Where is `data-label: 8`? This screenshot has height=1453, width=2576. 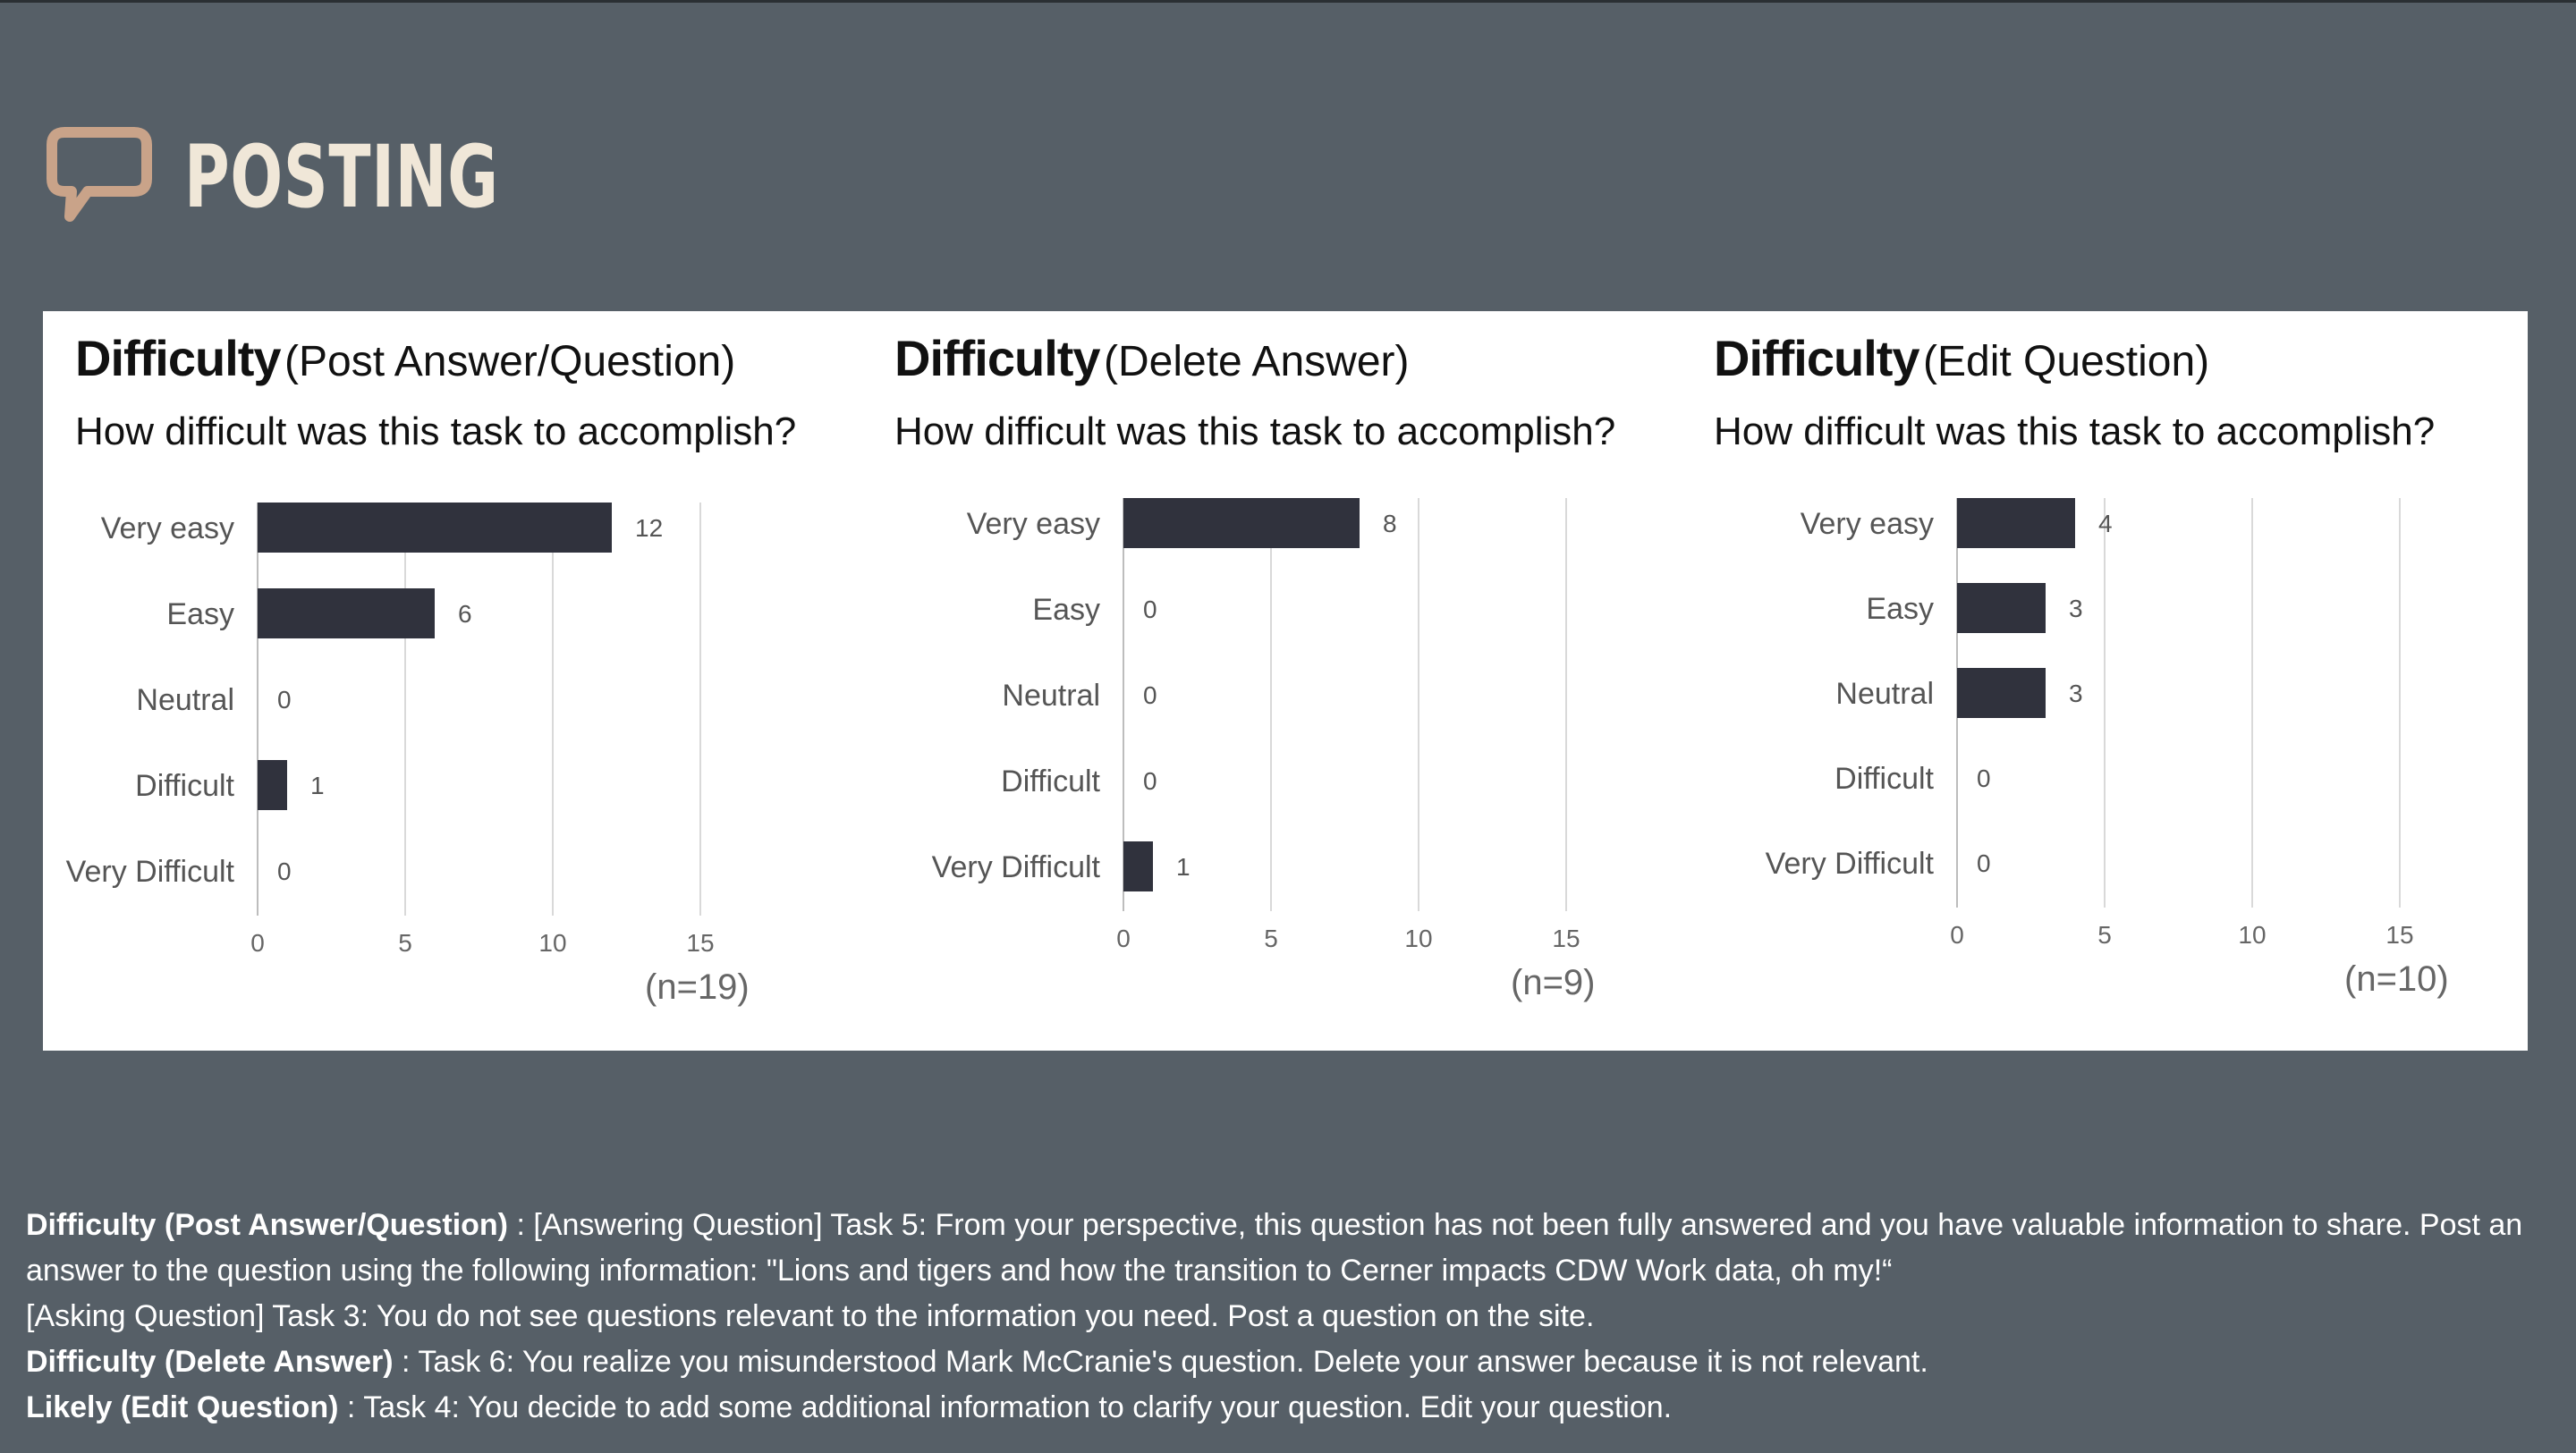
data-label: 8 is located at coordinates (1390, 523).